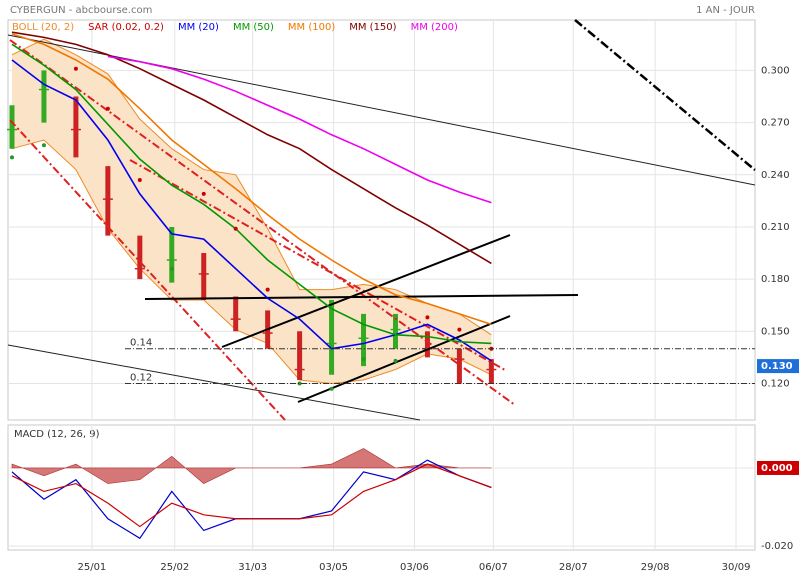 The image size is (800, 580). I want to click on x-tick-label: 31/03, so click(252, 567).